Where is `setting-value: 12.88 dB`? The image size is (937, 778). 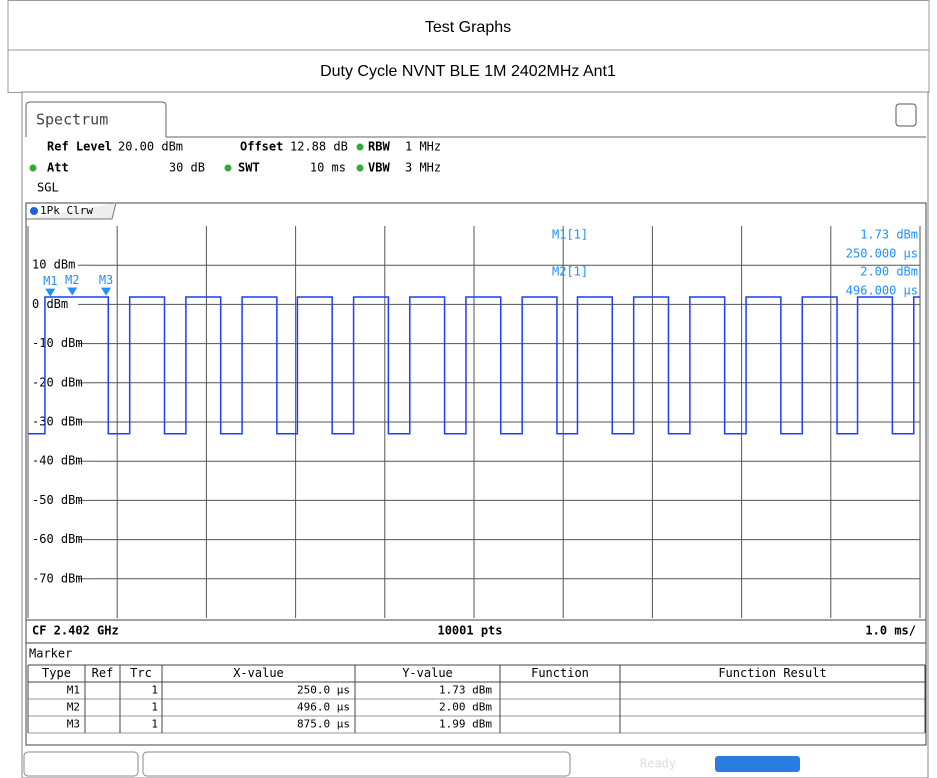 setting-value: 12.88 dB is located at coordinates (319, 147).